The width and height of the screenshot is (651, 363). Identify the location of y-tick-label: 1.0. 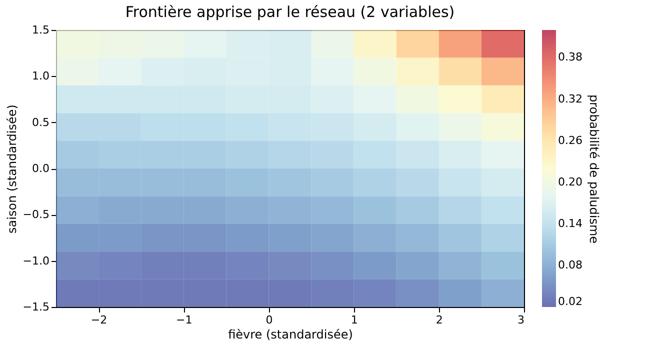
(41, 76).